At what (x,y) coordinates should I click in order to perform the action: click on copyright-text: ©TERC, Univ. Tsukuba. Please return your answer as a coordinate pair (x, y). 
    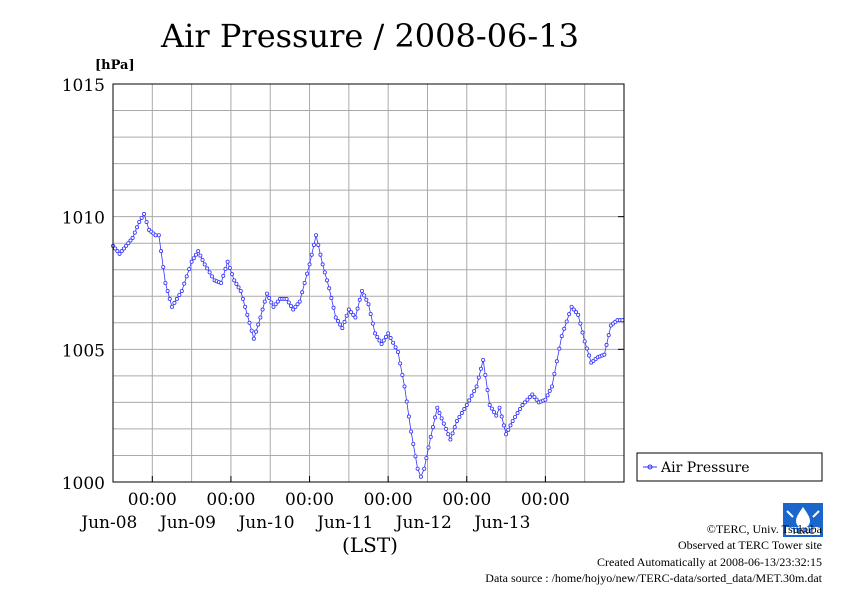
    Looking at the image, I should click on (764, 529).